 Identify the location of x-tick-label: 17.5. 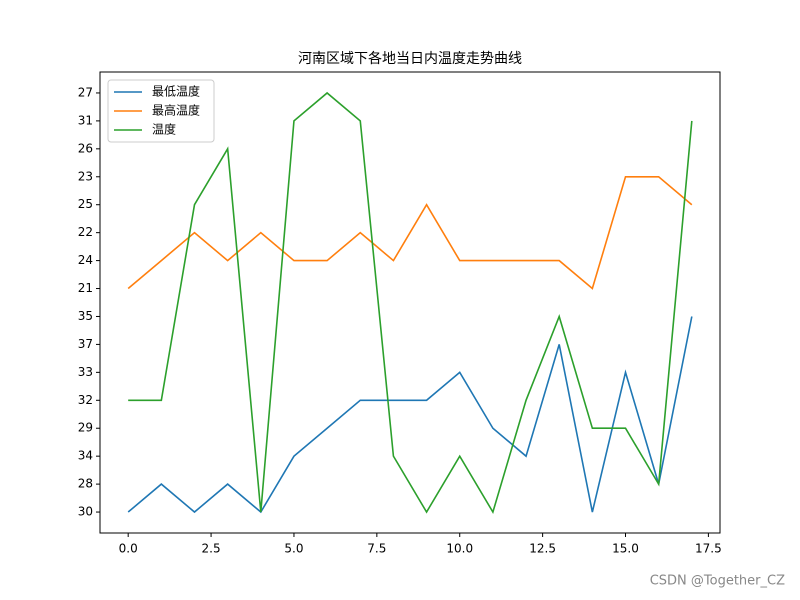
(708, 549).